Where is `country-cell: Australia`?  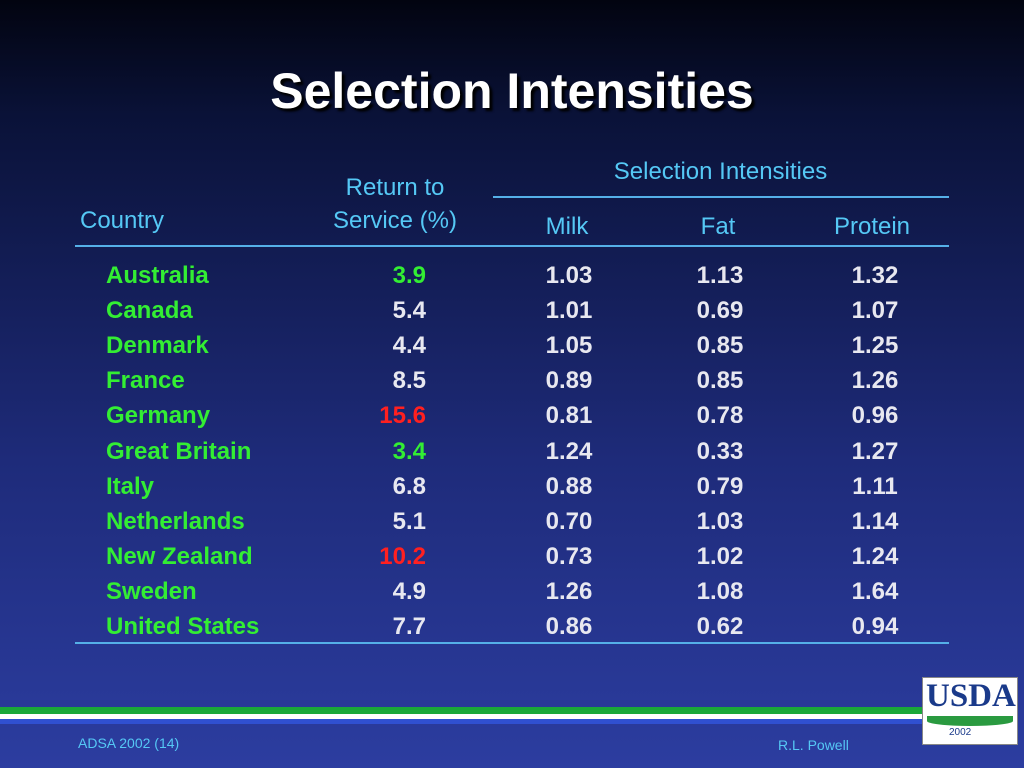
country-cell: Australia is located at coordinates (157, 275).